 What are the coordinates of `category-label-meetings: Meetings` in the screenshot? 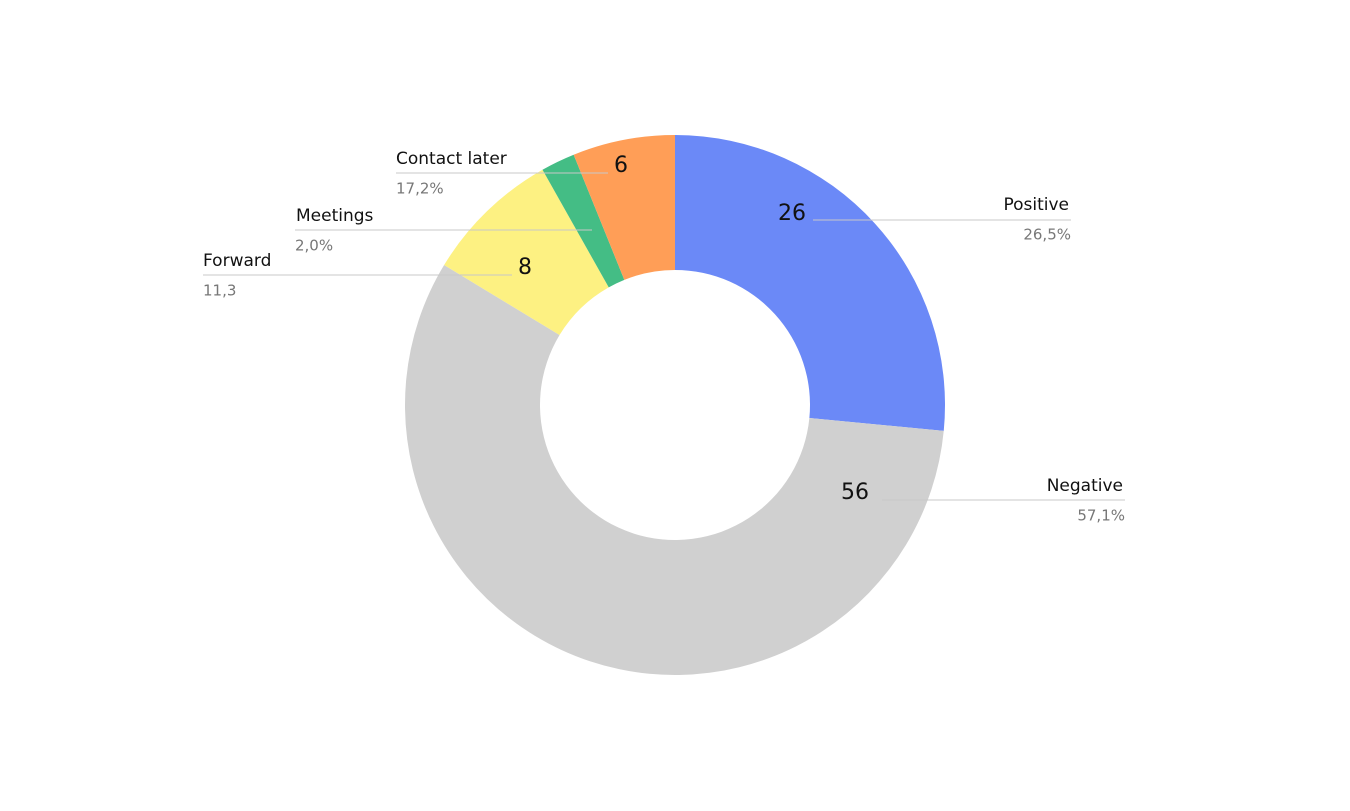 It's located at (335, 216).